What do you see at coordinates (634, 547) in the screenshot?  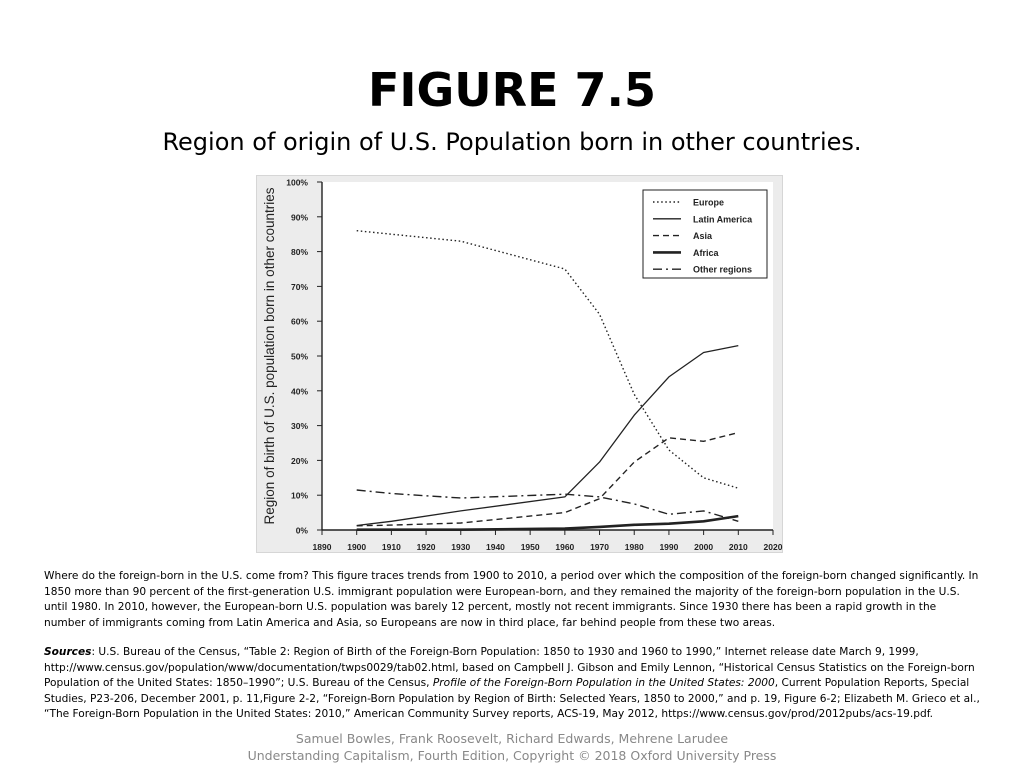 I see `x-tick-label: 1980` at bounding box center [634, 547].